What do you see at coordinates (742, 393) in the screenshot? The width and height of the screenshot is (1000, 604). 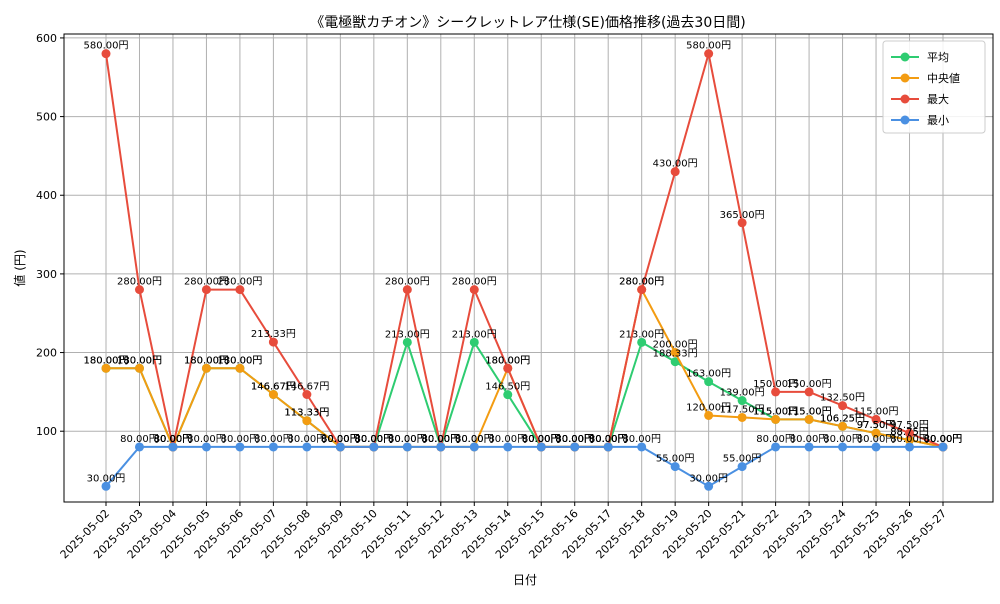 I see `data-label: 139.00円` at bounding box center [742, 393].